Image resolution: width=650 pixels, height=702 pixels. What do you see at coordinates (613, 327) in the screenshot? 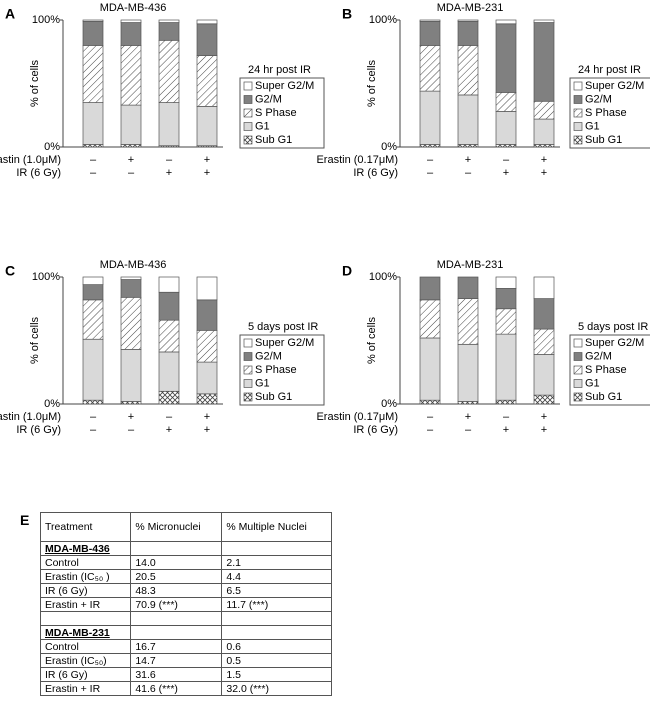
I see `legend-title: 5 days post IR` at bounding box center [613, 327].